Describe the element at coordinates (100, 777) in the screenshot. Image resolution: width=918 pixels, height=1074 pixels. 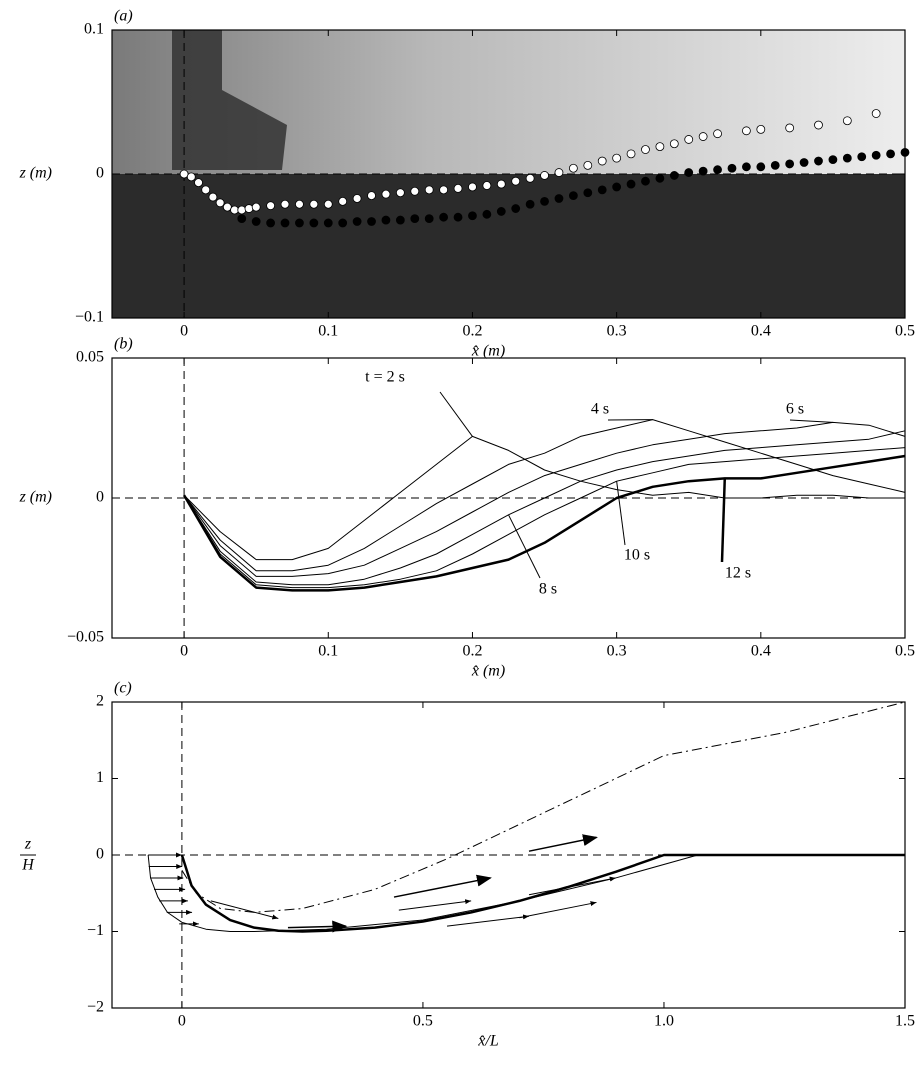
I see `y-tick-label: 1` at that location.